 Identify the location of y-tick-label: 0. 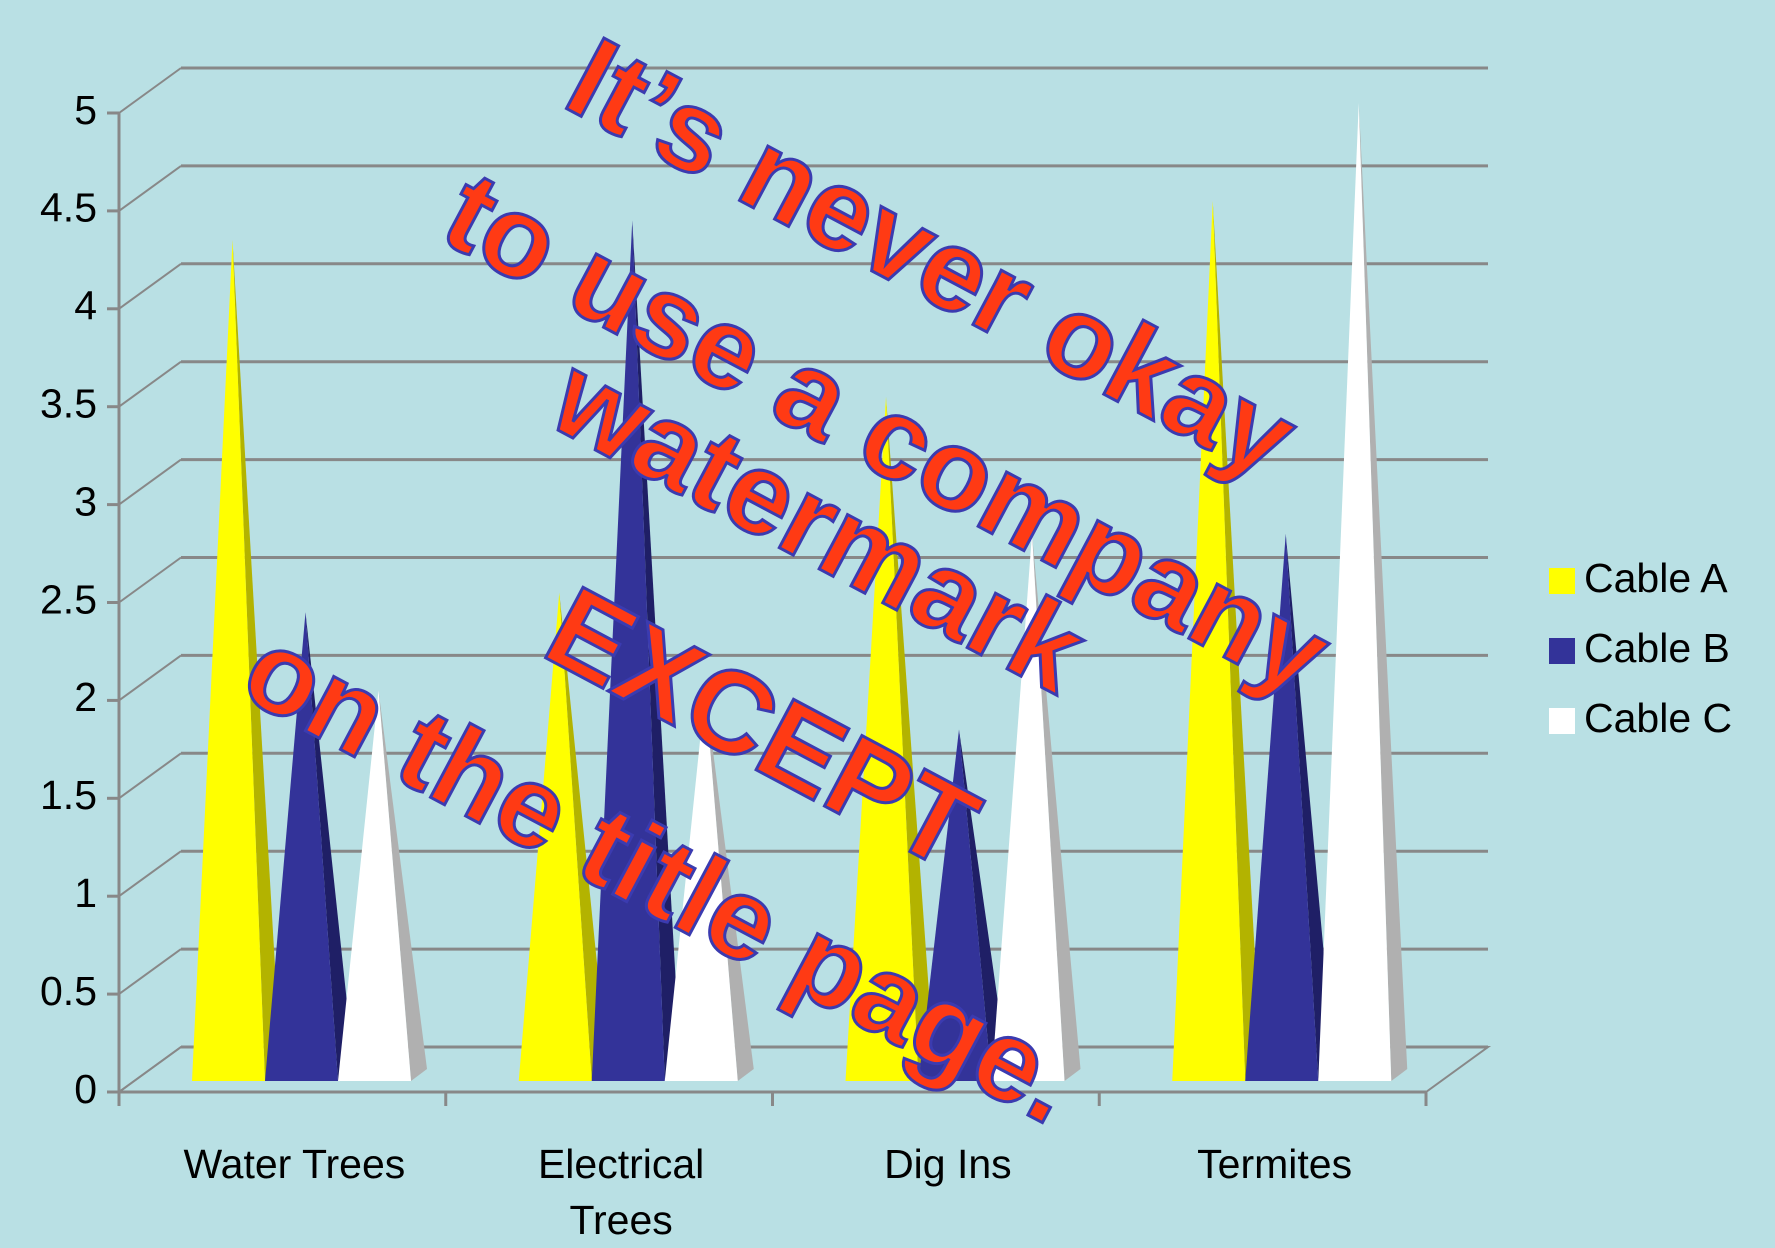
(85, 1089).